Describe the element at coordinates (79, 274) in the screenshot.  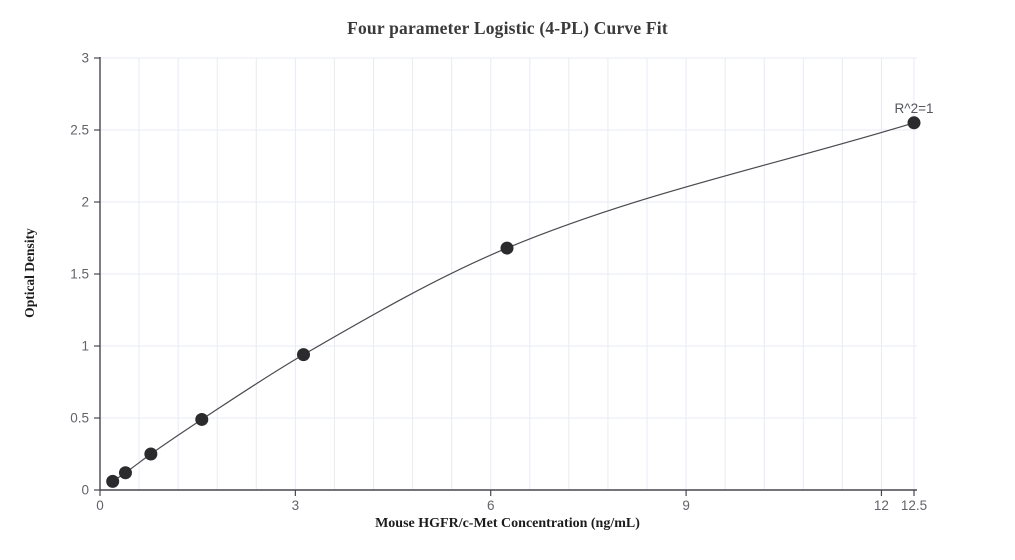
I see `y-tick-label: 1.5` at that location.